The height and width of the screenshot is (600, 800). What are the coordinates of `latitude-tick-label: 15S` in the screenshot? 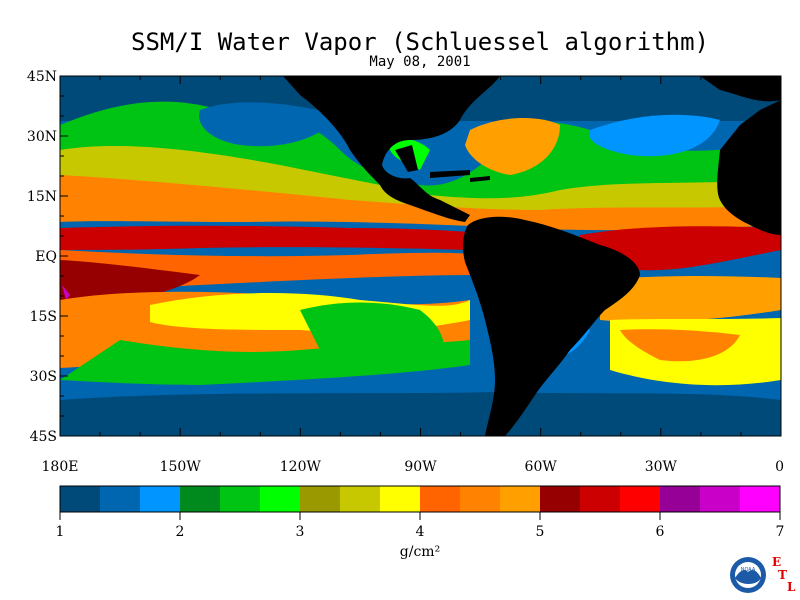 It's located at (43, 317).